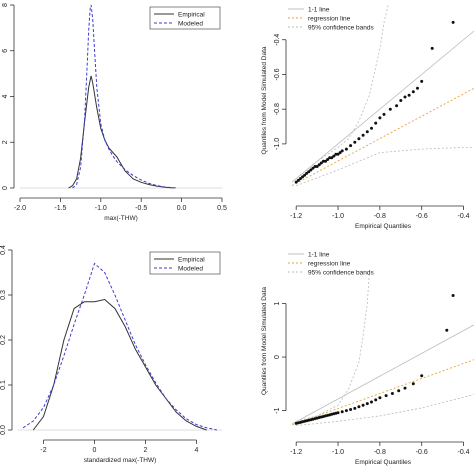  I want to click on x-tick-label: 0, so click(95, 450).